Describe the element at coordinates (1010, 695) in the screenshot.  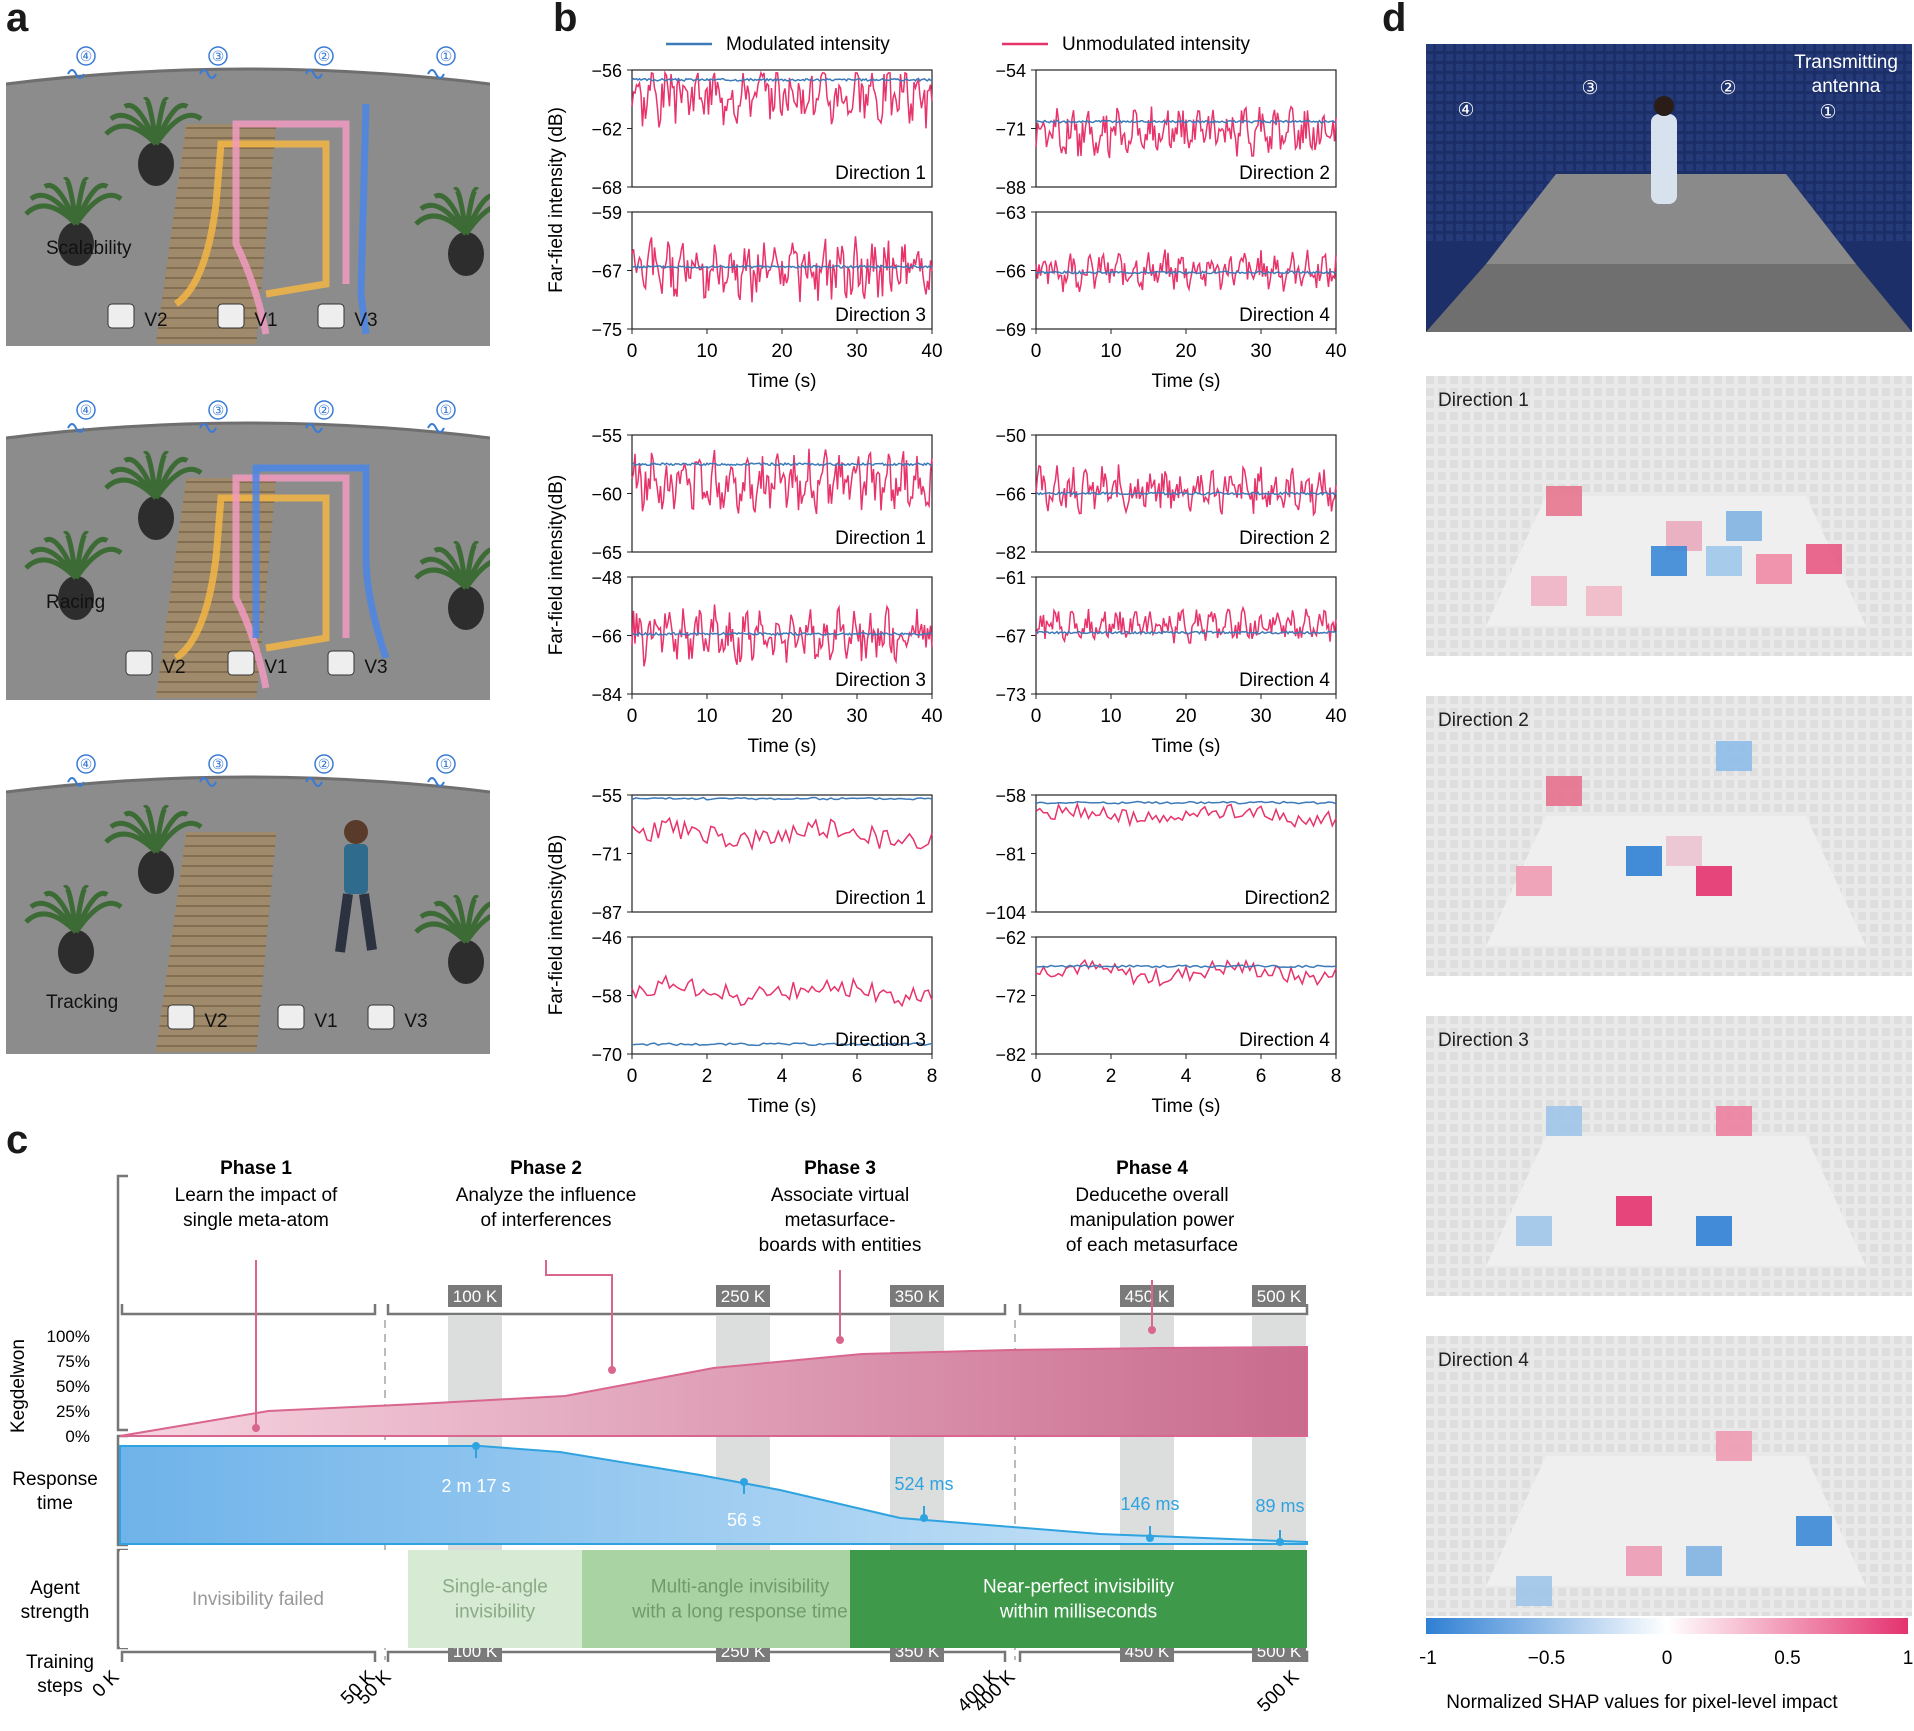
I see `y-tick-label: −73` at that location.